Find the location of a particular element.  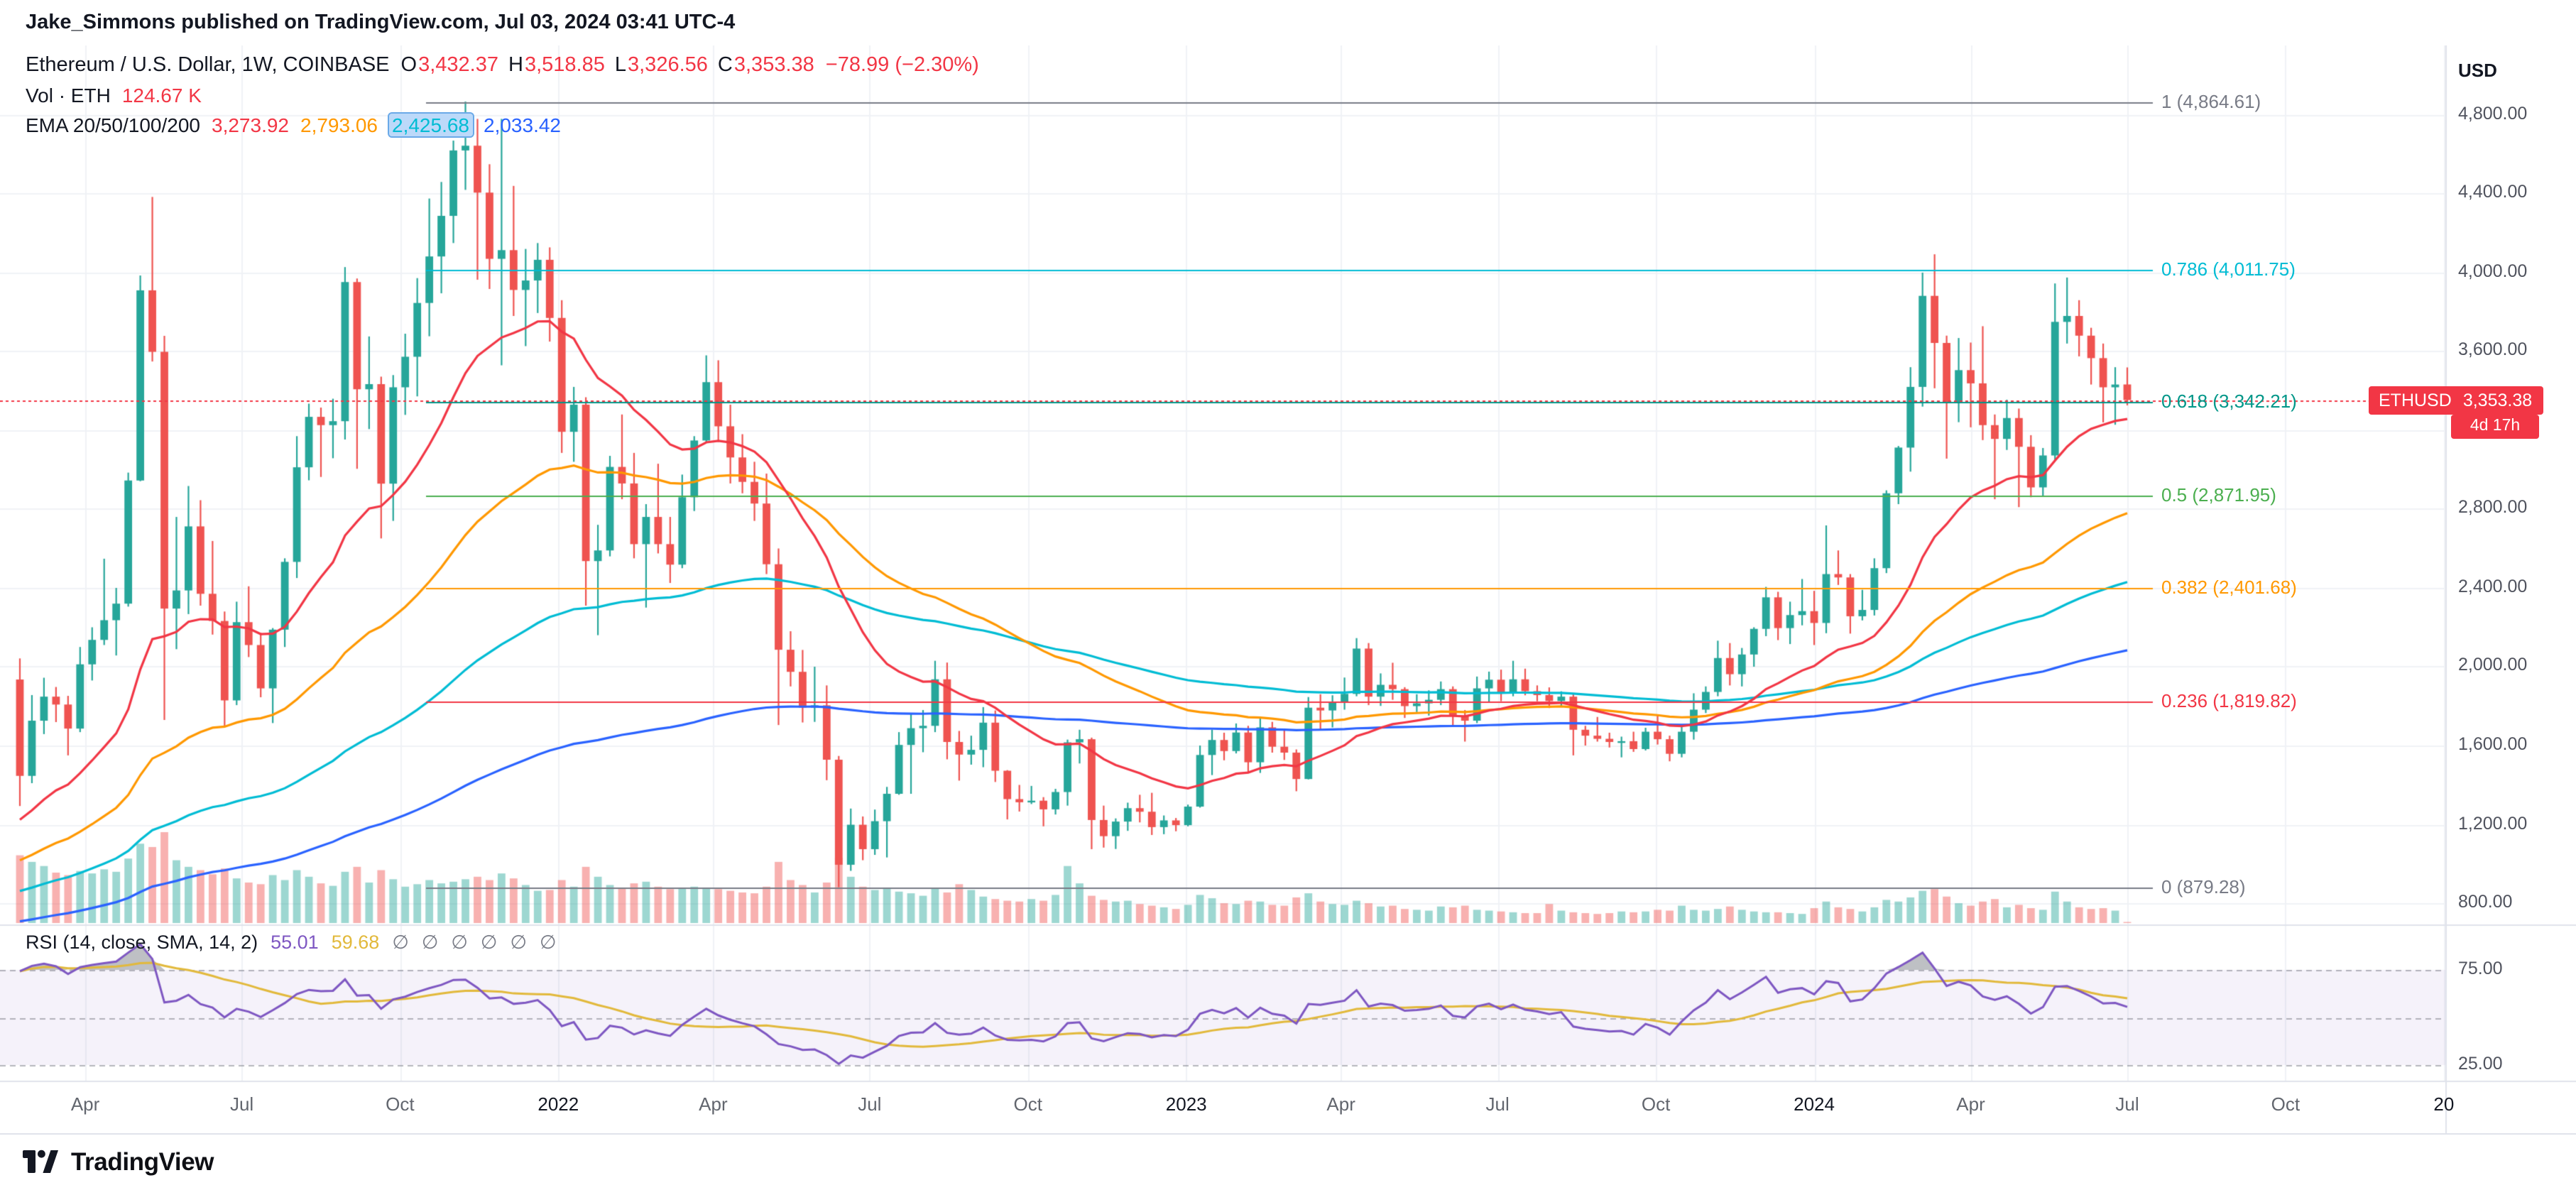

rsi-empty-slots: ∅ ∅ ∅ ∅ ∅ ∅ is located at coordinates (474, 943).